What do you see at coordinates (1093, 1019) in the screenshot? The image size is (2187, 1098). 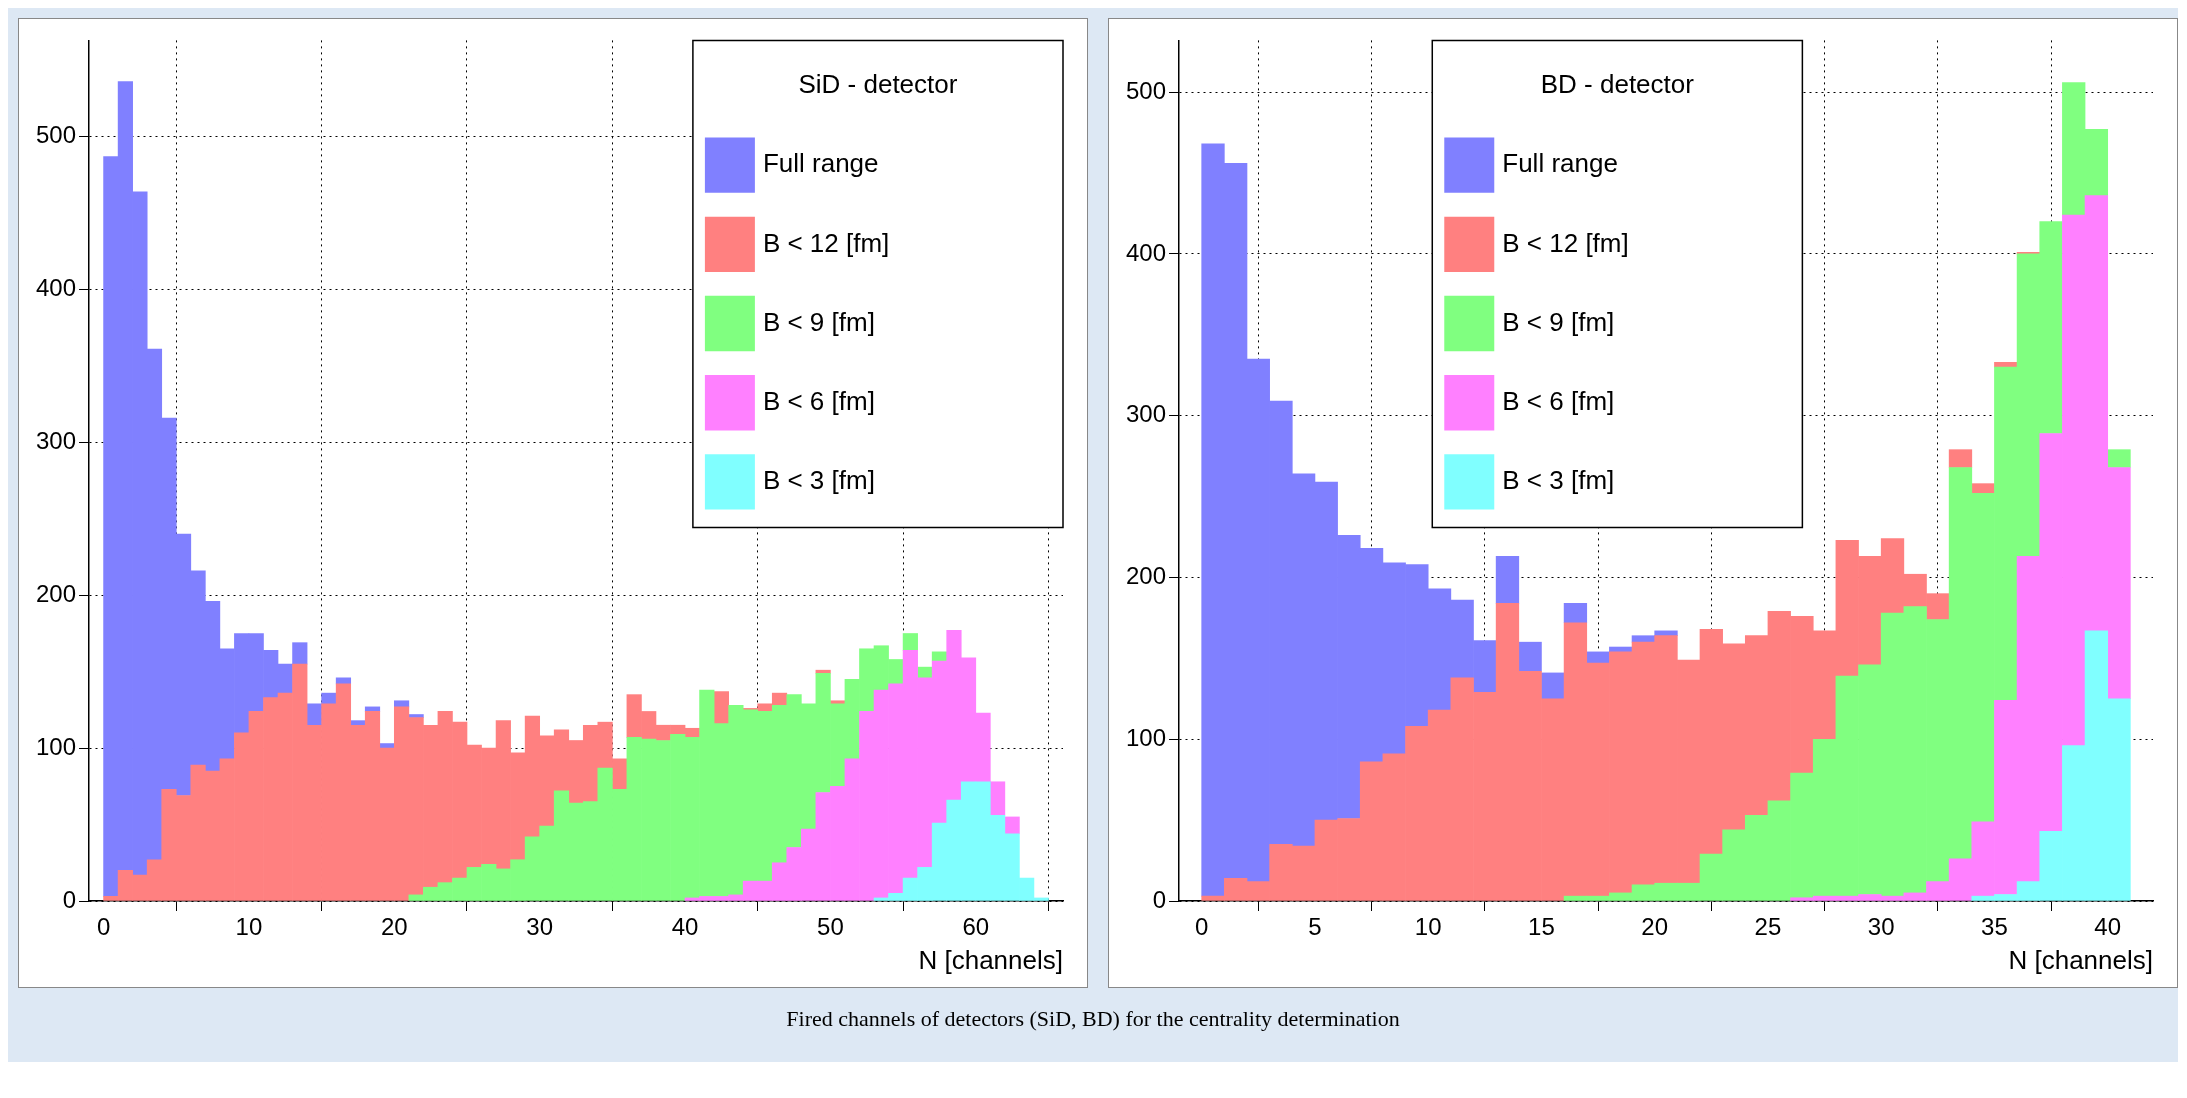 I see `text: Fired channels of detectors (SiD, BD) for the centrality determination` at bounding box center [1093, 1019].